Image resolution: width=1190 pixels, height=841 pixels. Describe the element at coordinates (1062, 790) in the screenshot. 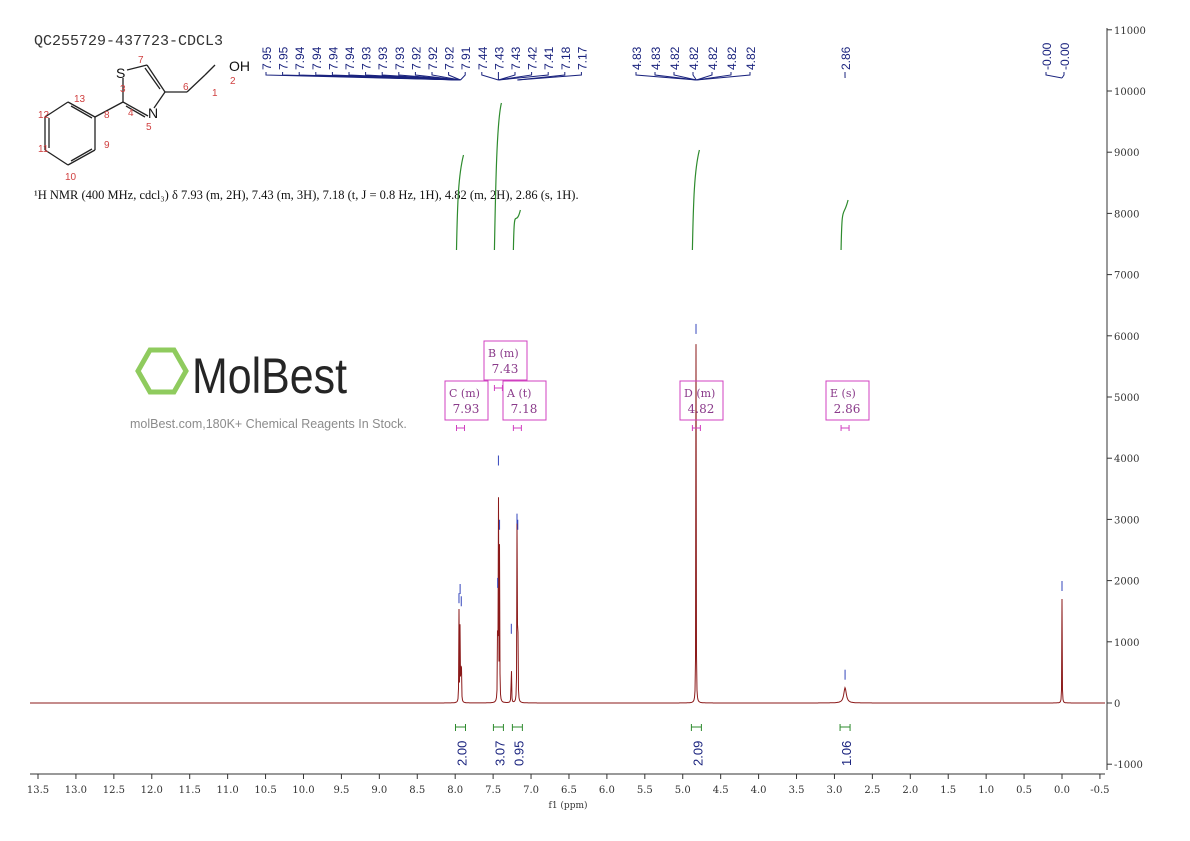

I see `x-tick-label: 0.0` at that location.